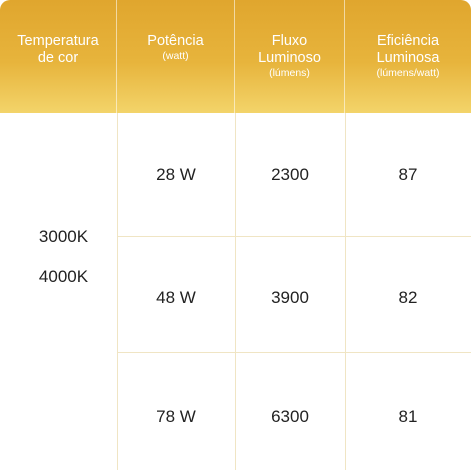 The image size is (471, 470). I want to click on efficiency-cell: 82, so click(408, 297).